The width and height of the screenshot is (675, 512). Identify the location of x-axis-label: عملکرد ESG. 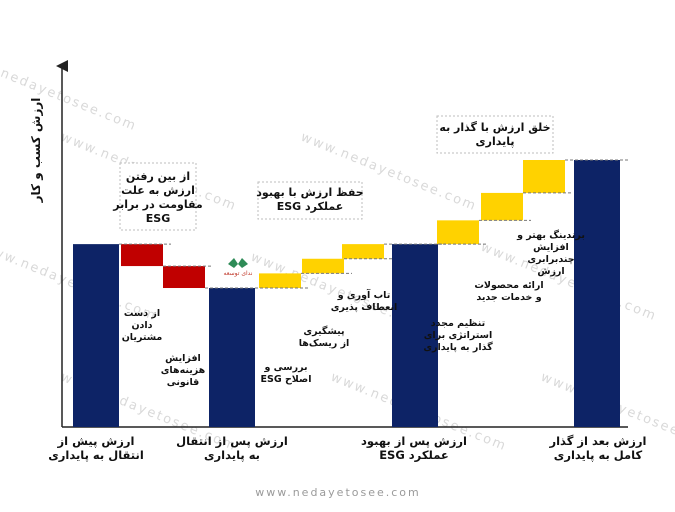
(414, 455).